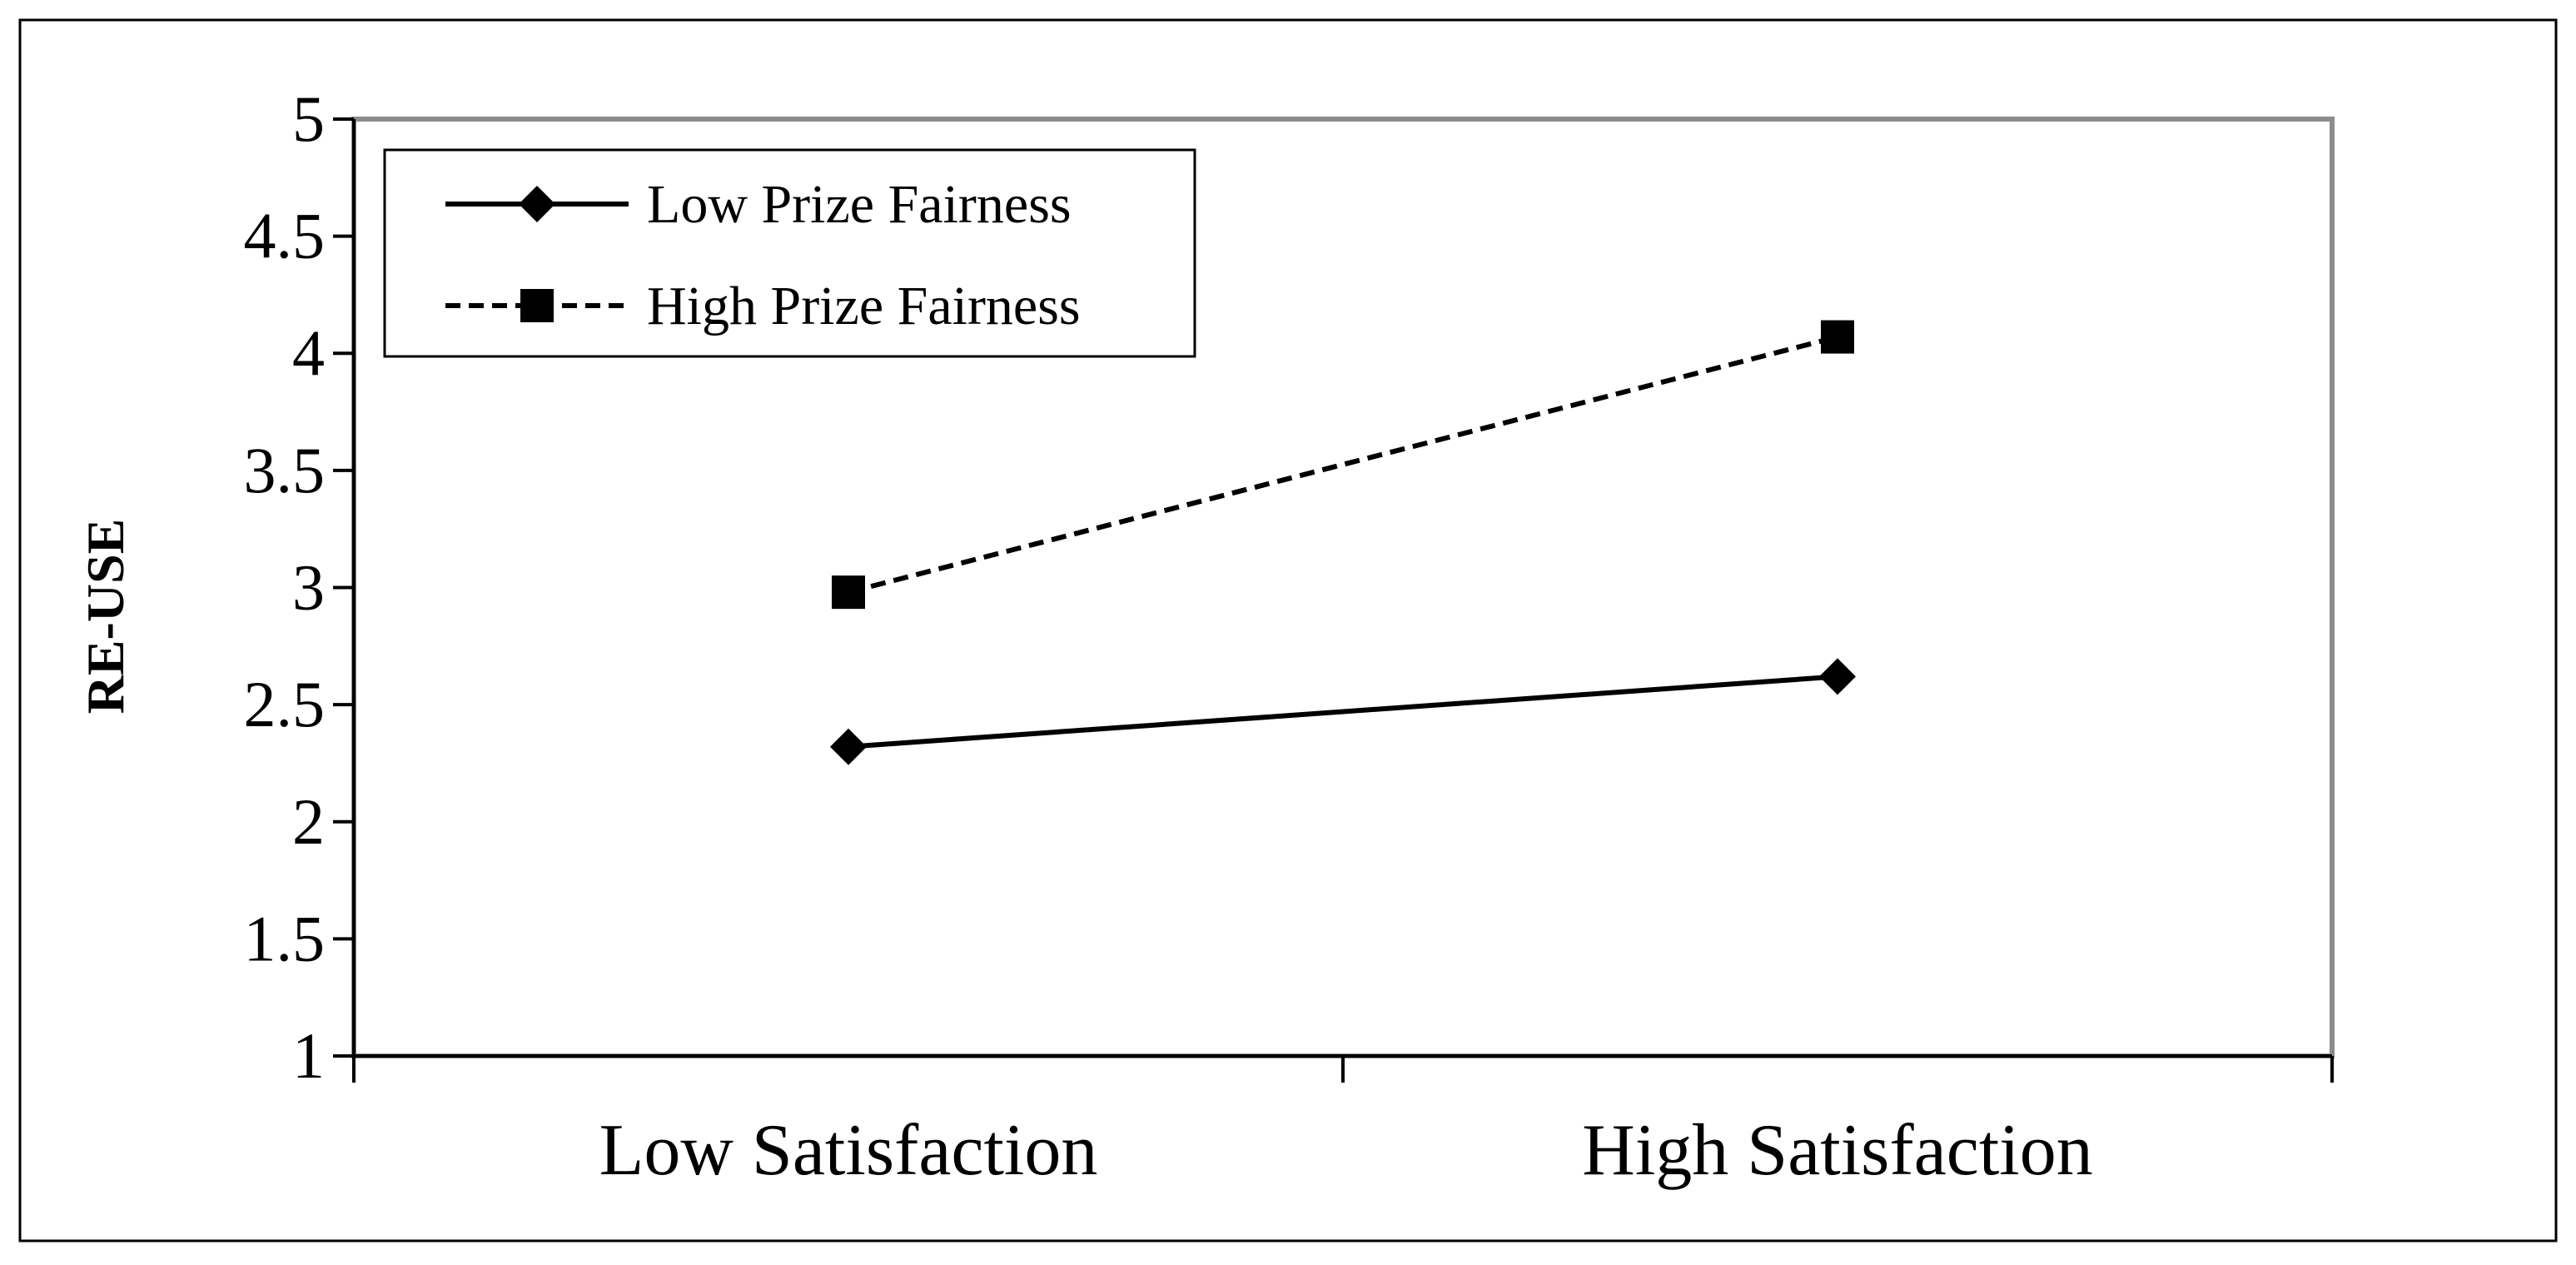 The image size is (2576, 1265). I want to click on x-tick-label: High Satisfaction, so click(1837, 1150).